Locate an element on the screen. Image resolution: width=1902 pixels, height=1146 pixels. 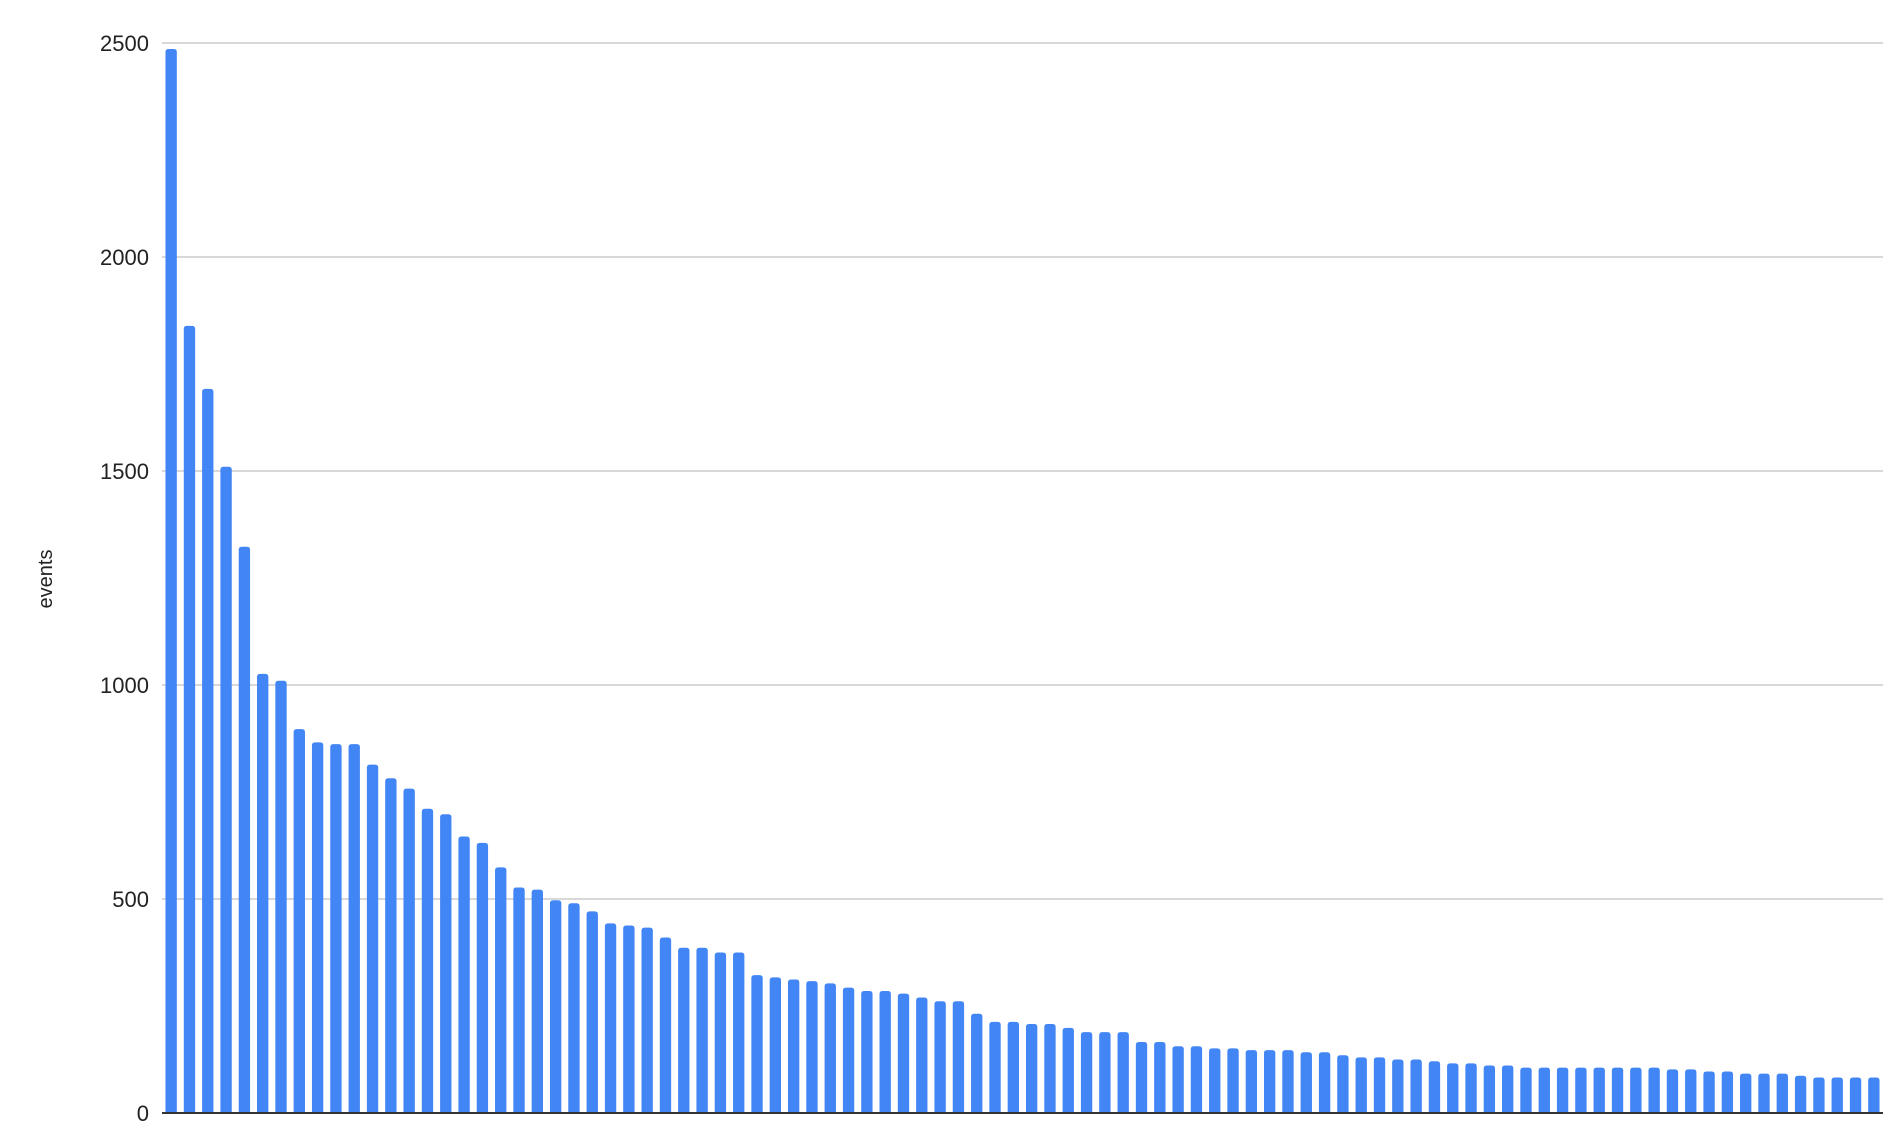
y-tick-label: 1000 is located at coordinates (124, 685).